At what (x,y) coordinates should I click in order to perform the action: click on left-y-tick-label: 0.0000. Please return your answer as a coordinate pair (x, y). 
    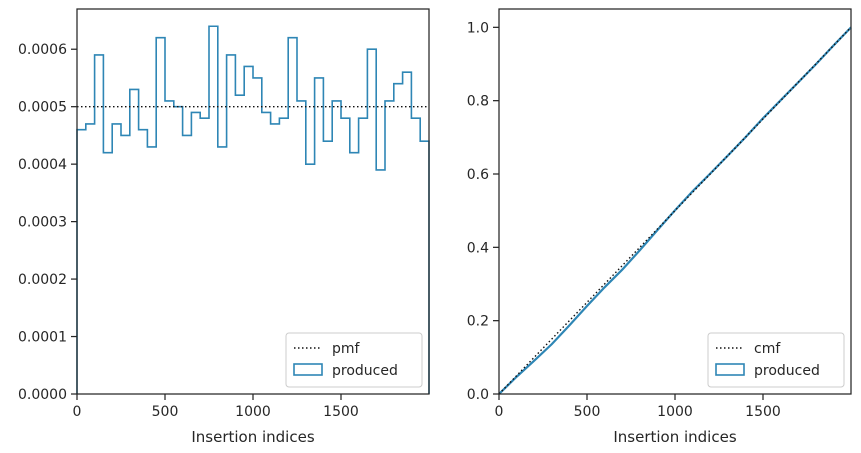
    Looking at the image, I should click on (42, 395).